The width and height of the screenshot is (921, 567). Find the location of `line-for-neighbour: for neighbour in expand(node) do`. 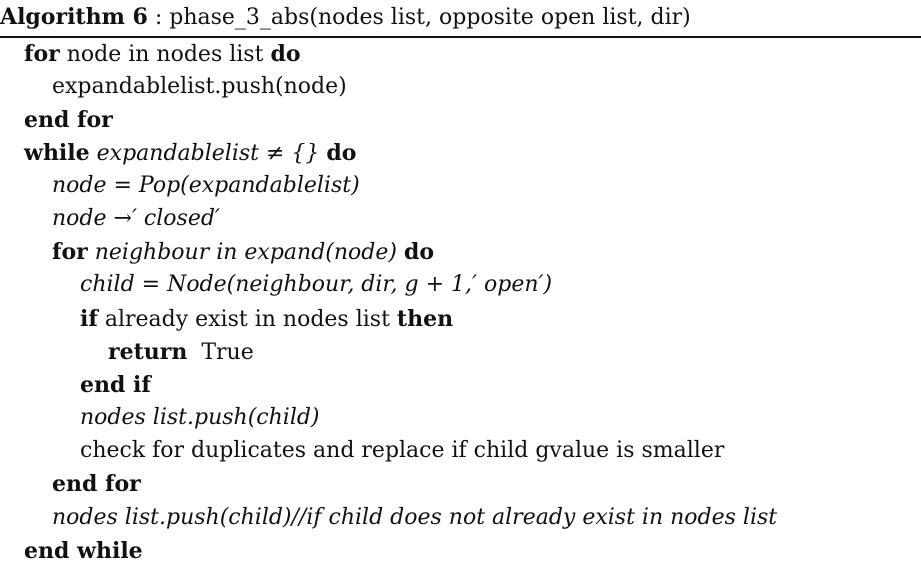

line-for-neighbour: for neighbour in expand(node) do is located at coordinates (243, 252).